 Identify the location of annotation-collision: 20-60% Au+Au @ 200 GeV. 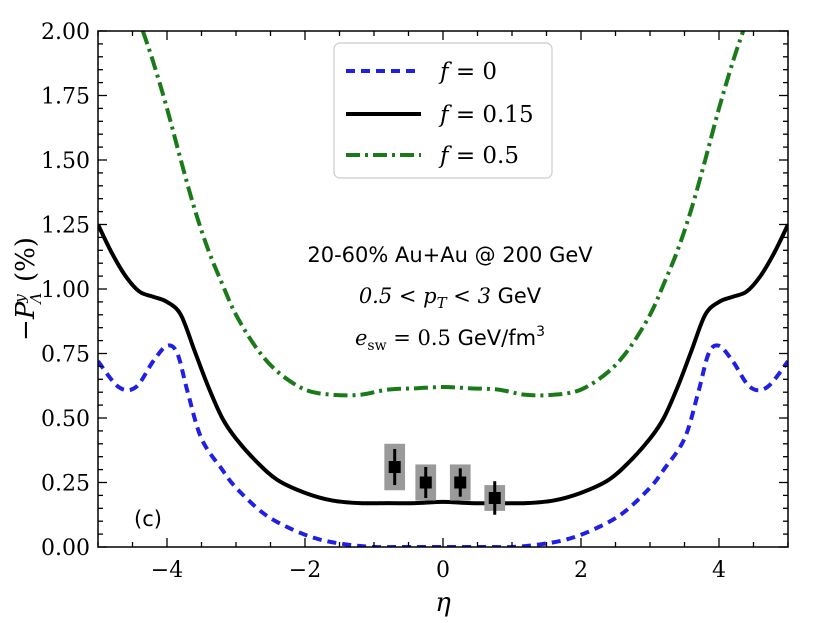
(450, 255).